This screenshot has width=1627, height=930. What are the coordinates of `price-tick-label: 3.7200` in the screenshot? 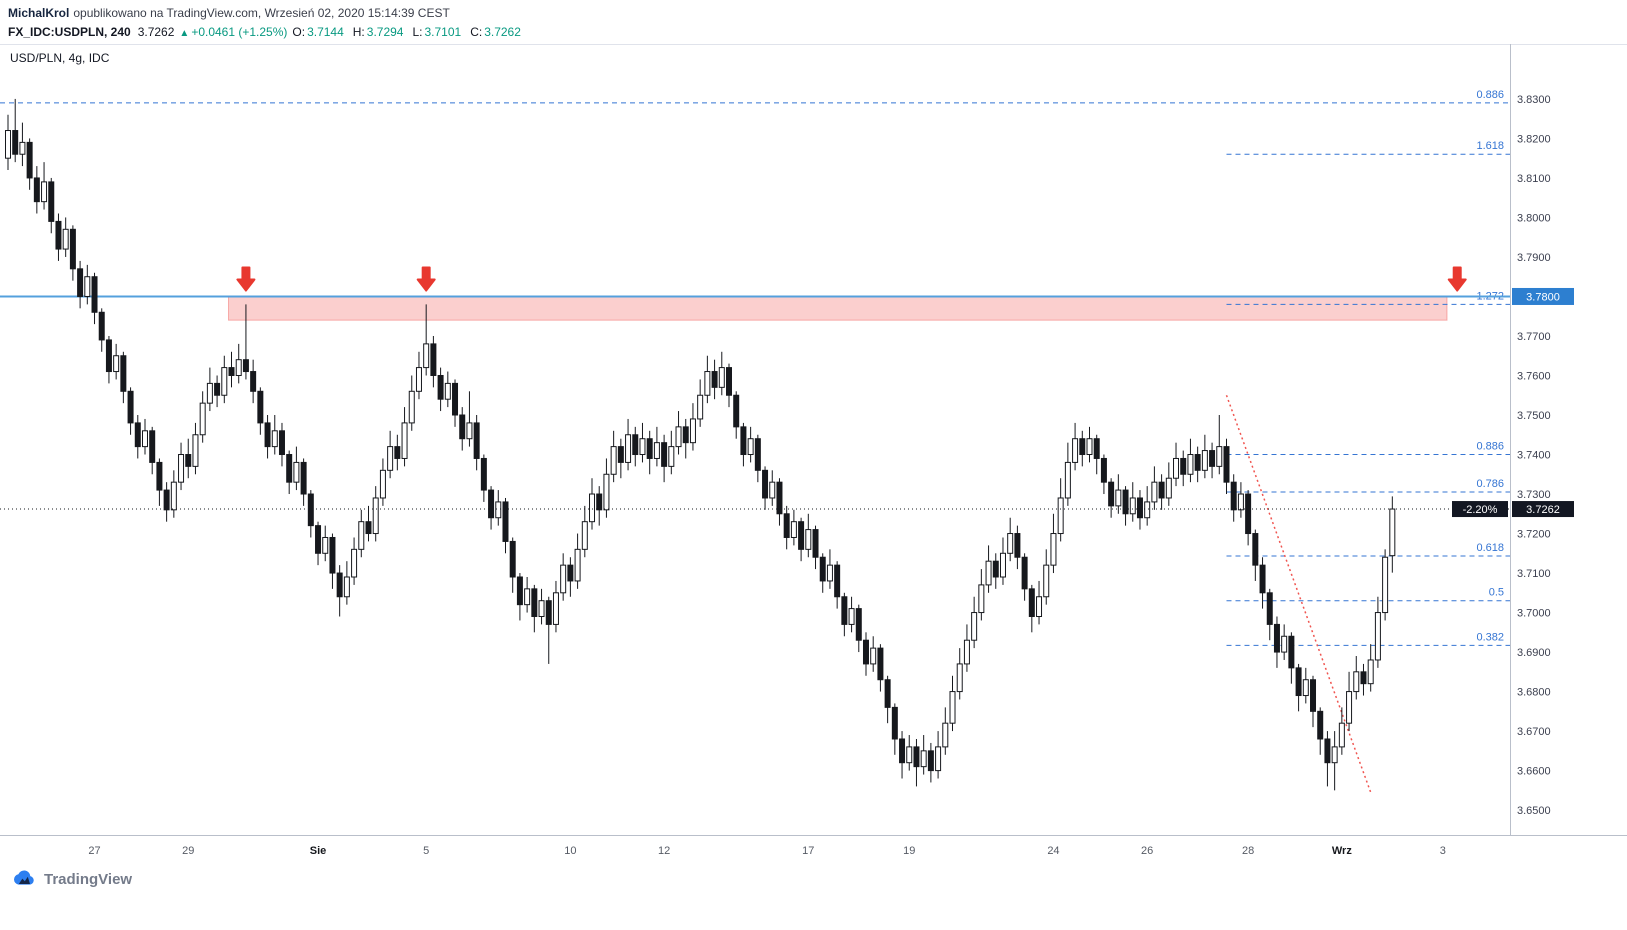 It's located at (1534, 535).